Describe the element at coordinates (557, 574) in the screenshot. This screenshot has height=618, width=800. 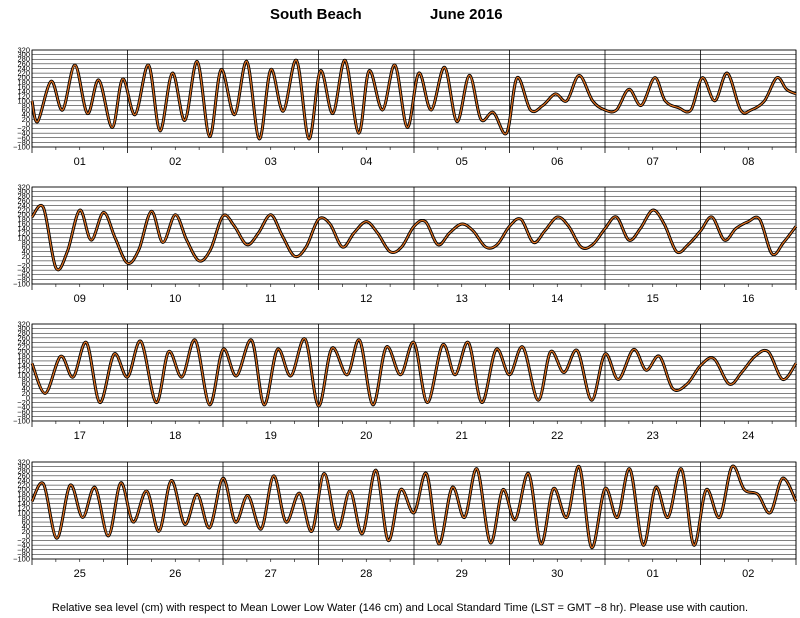
I see `day-label: 30` at that location.